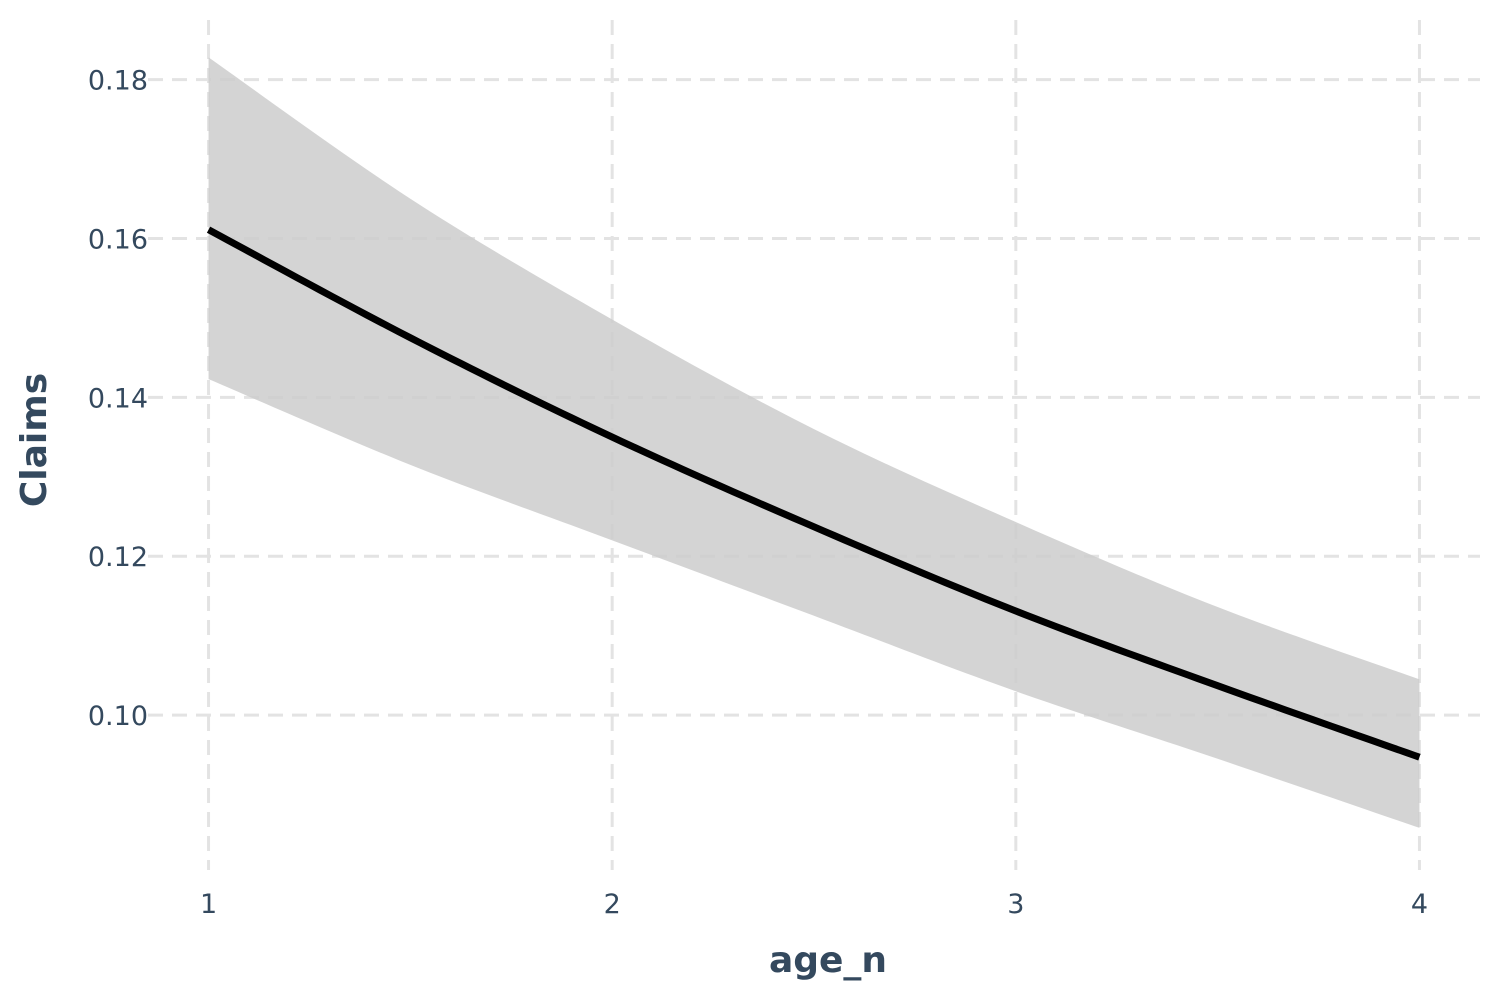 Image resolution: width=1500 pixels, height=1000 pixels. Describe the element at coordinates (612, 904) in the screenshot. I see `x-tick-label: 2` at that location.